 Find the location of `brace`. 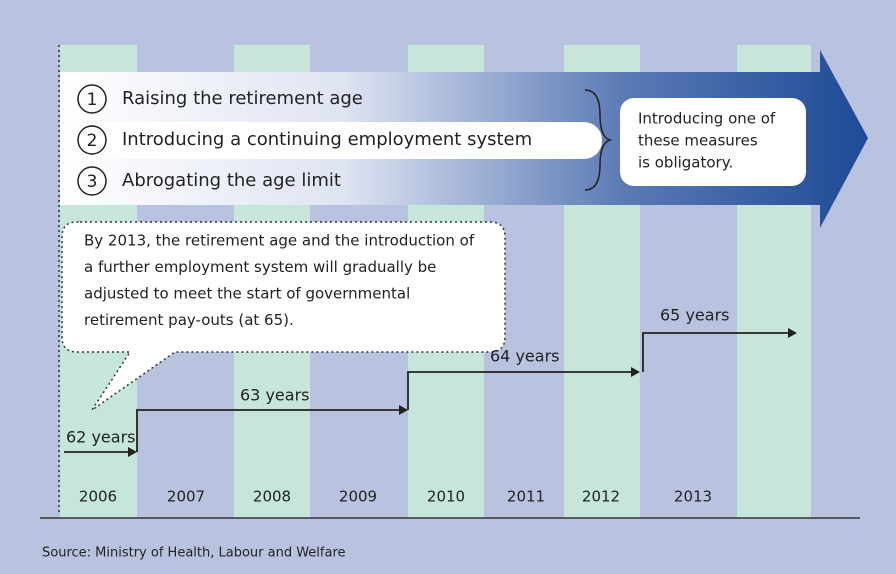

brace is located at coordinates (598, 140).